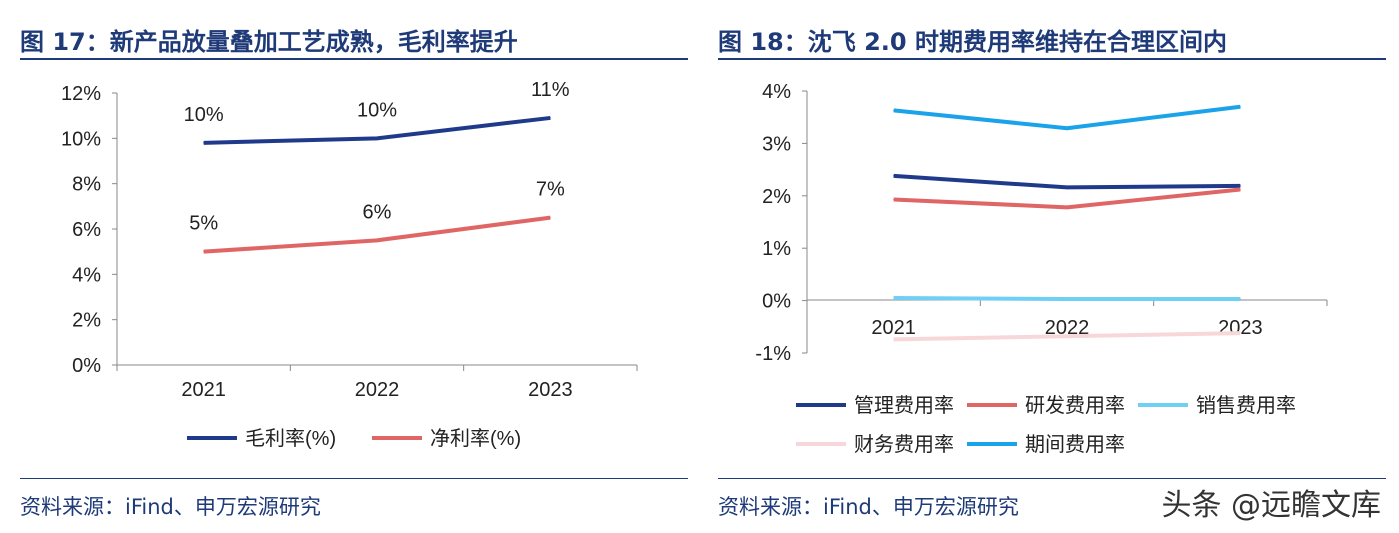 Image resolution: width=1399 pixels, height=533 pixels. I want to click on legend-label: 管理费用率, so click(904, 405).